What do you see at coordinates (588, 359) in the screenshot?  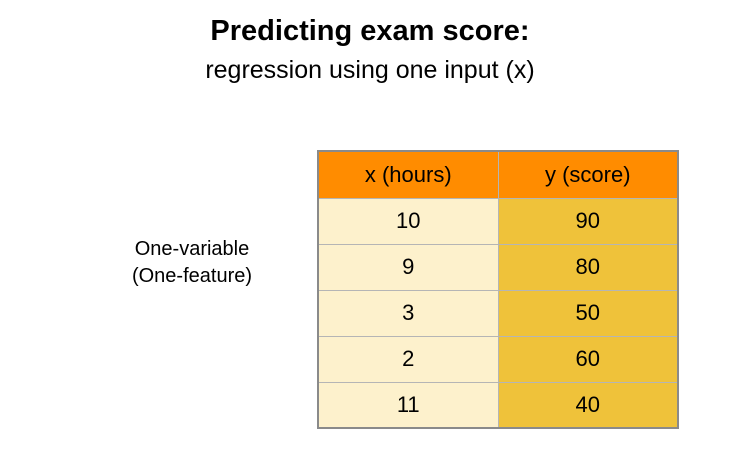 I see `cell-y: 60` at bounding box center [588, 359].